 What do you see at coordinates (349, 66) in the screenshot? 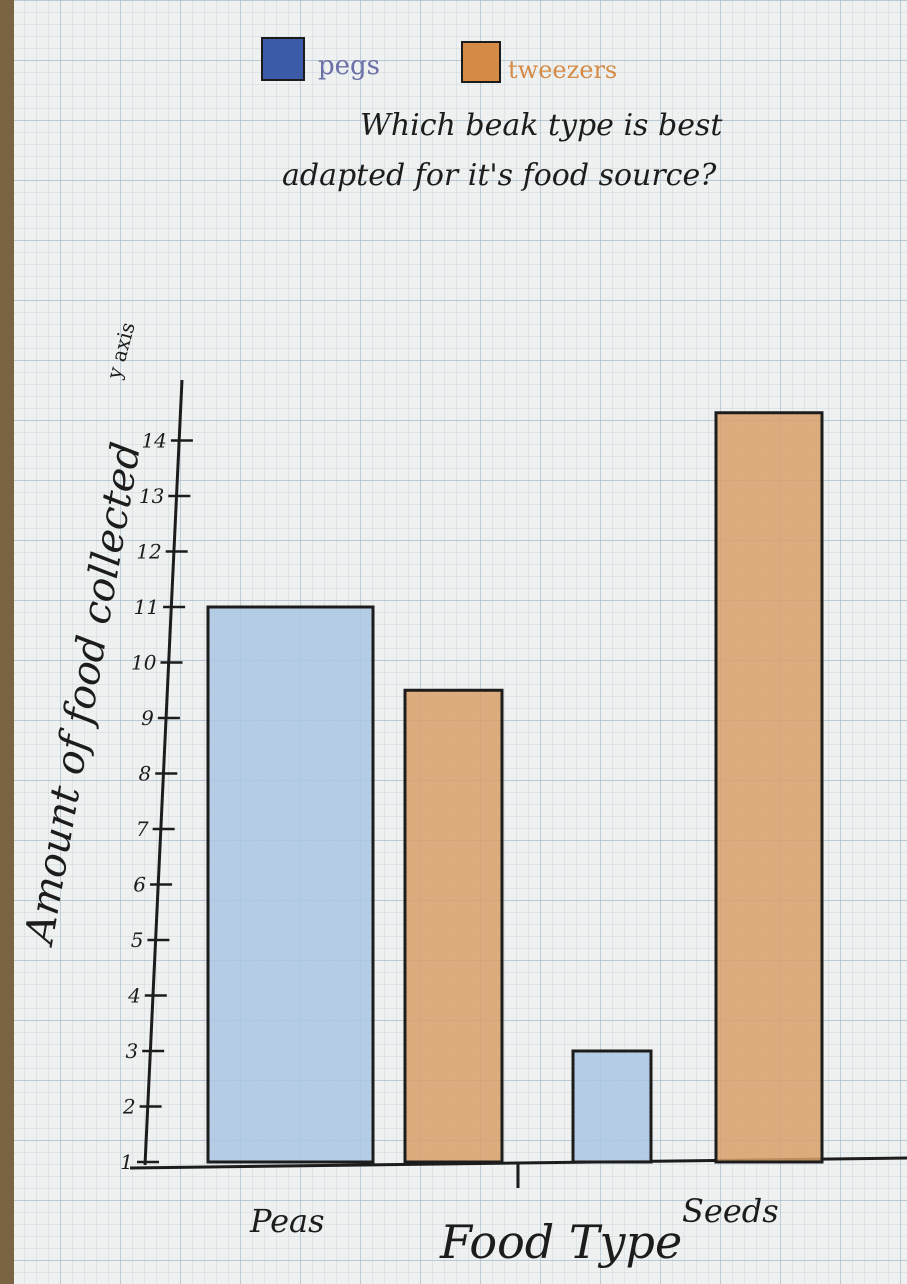
I see `legend-label-pegs: pegs` at bounding box center [349, 66].